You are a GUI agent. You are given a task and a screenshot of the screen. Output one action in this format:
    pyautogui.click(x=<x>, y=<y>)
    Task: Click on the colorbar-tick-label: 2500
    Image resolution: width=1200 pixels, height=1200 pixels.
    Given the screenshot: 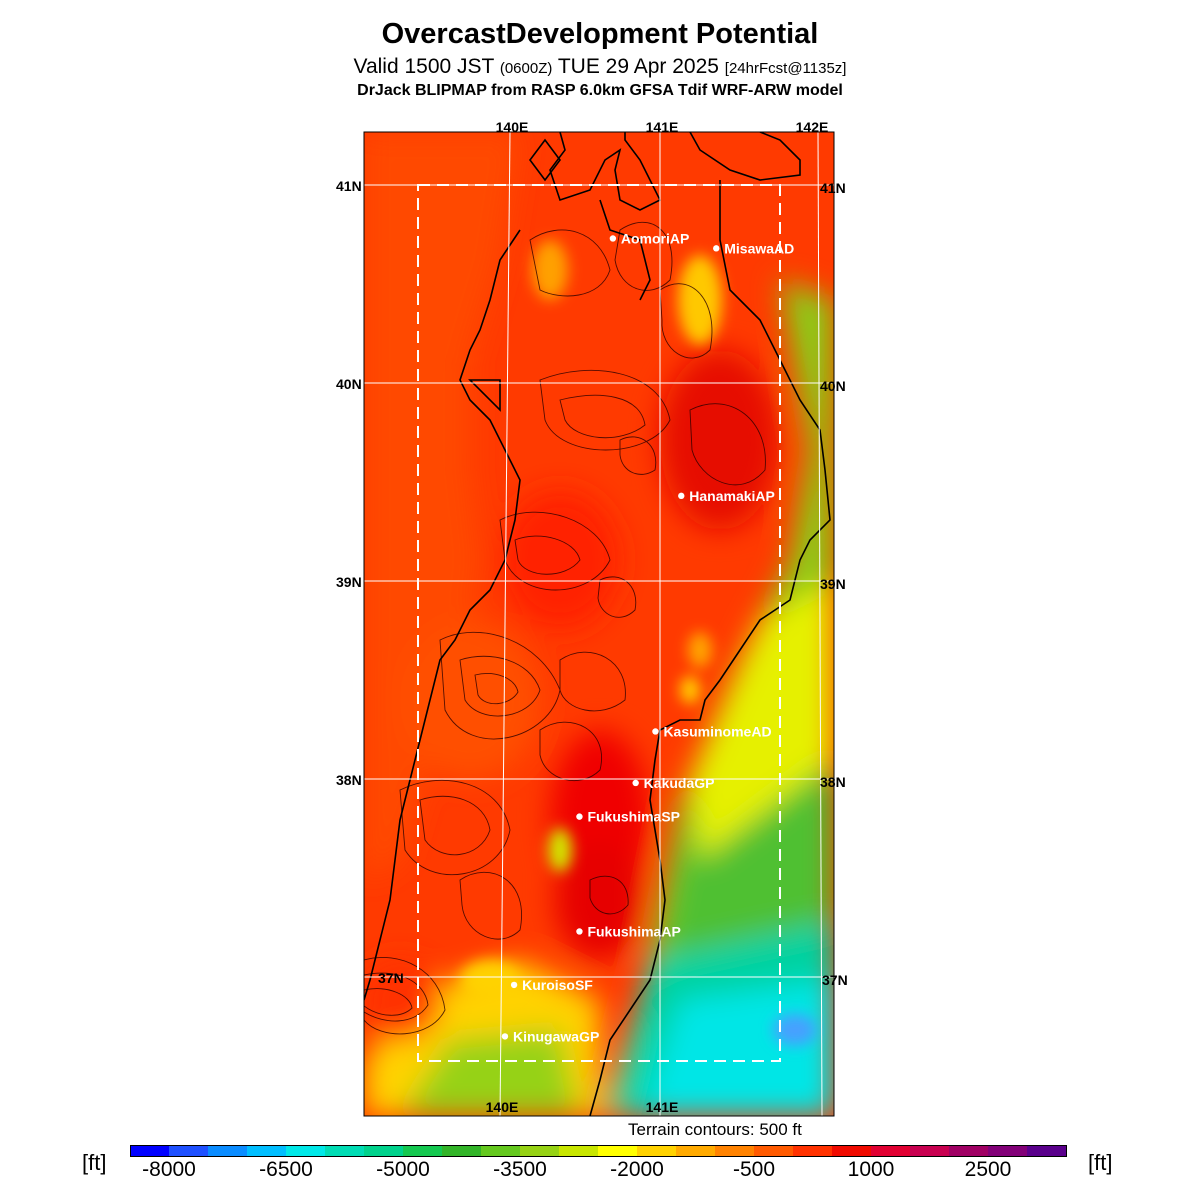 What is the action you would take?
    pyautogui.click(x=988, y=1169)
    